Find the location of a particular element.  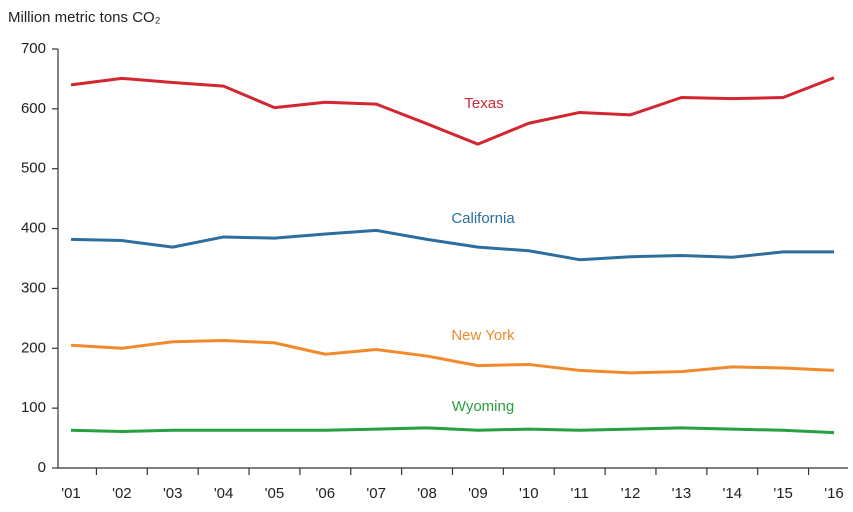

x-tick-label: '09 is located at coordinates (478, 493).